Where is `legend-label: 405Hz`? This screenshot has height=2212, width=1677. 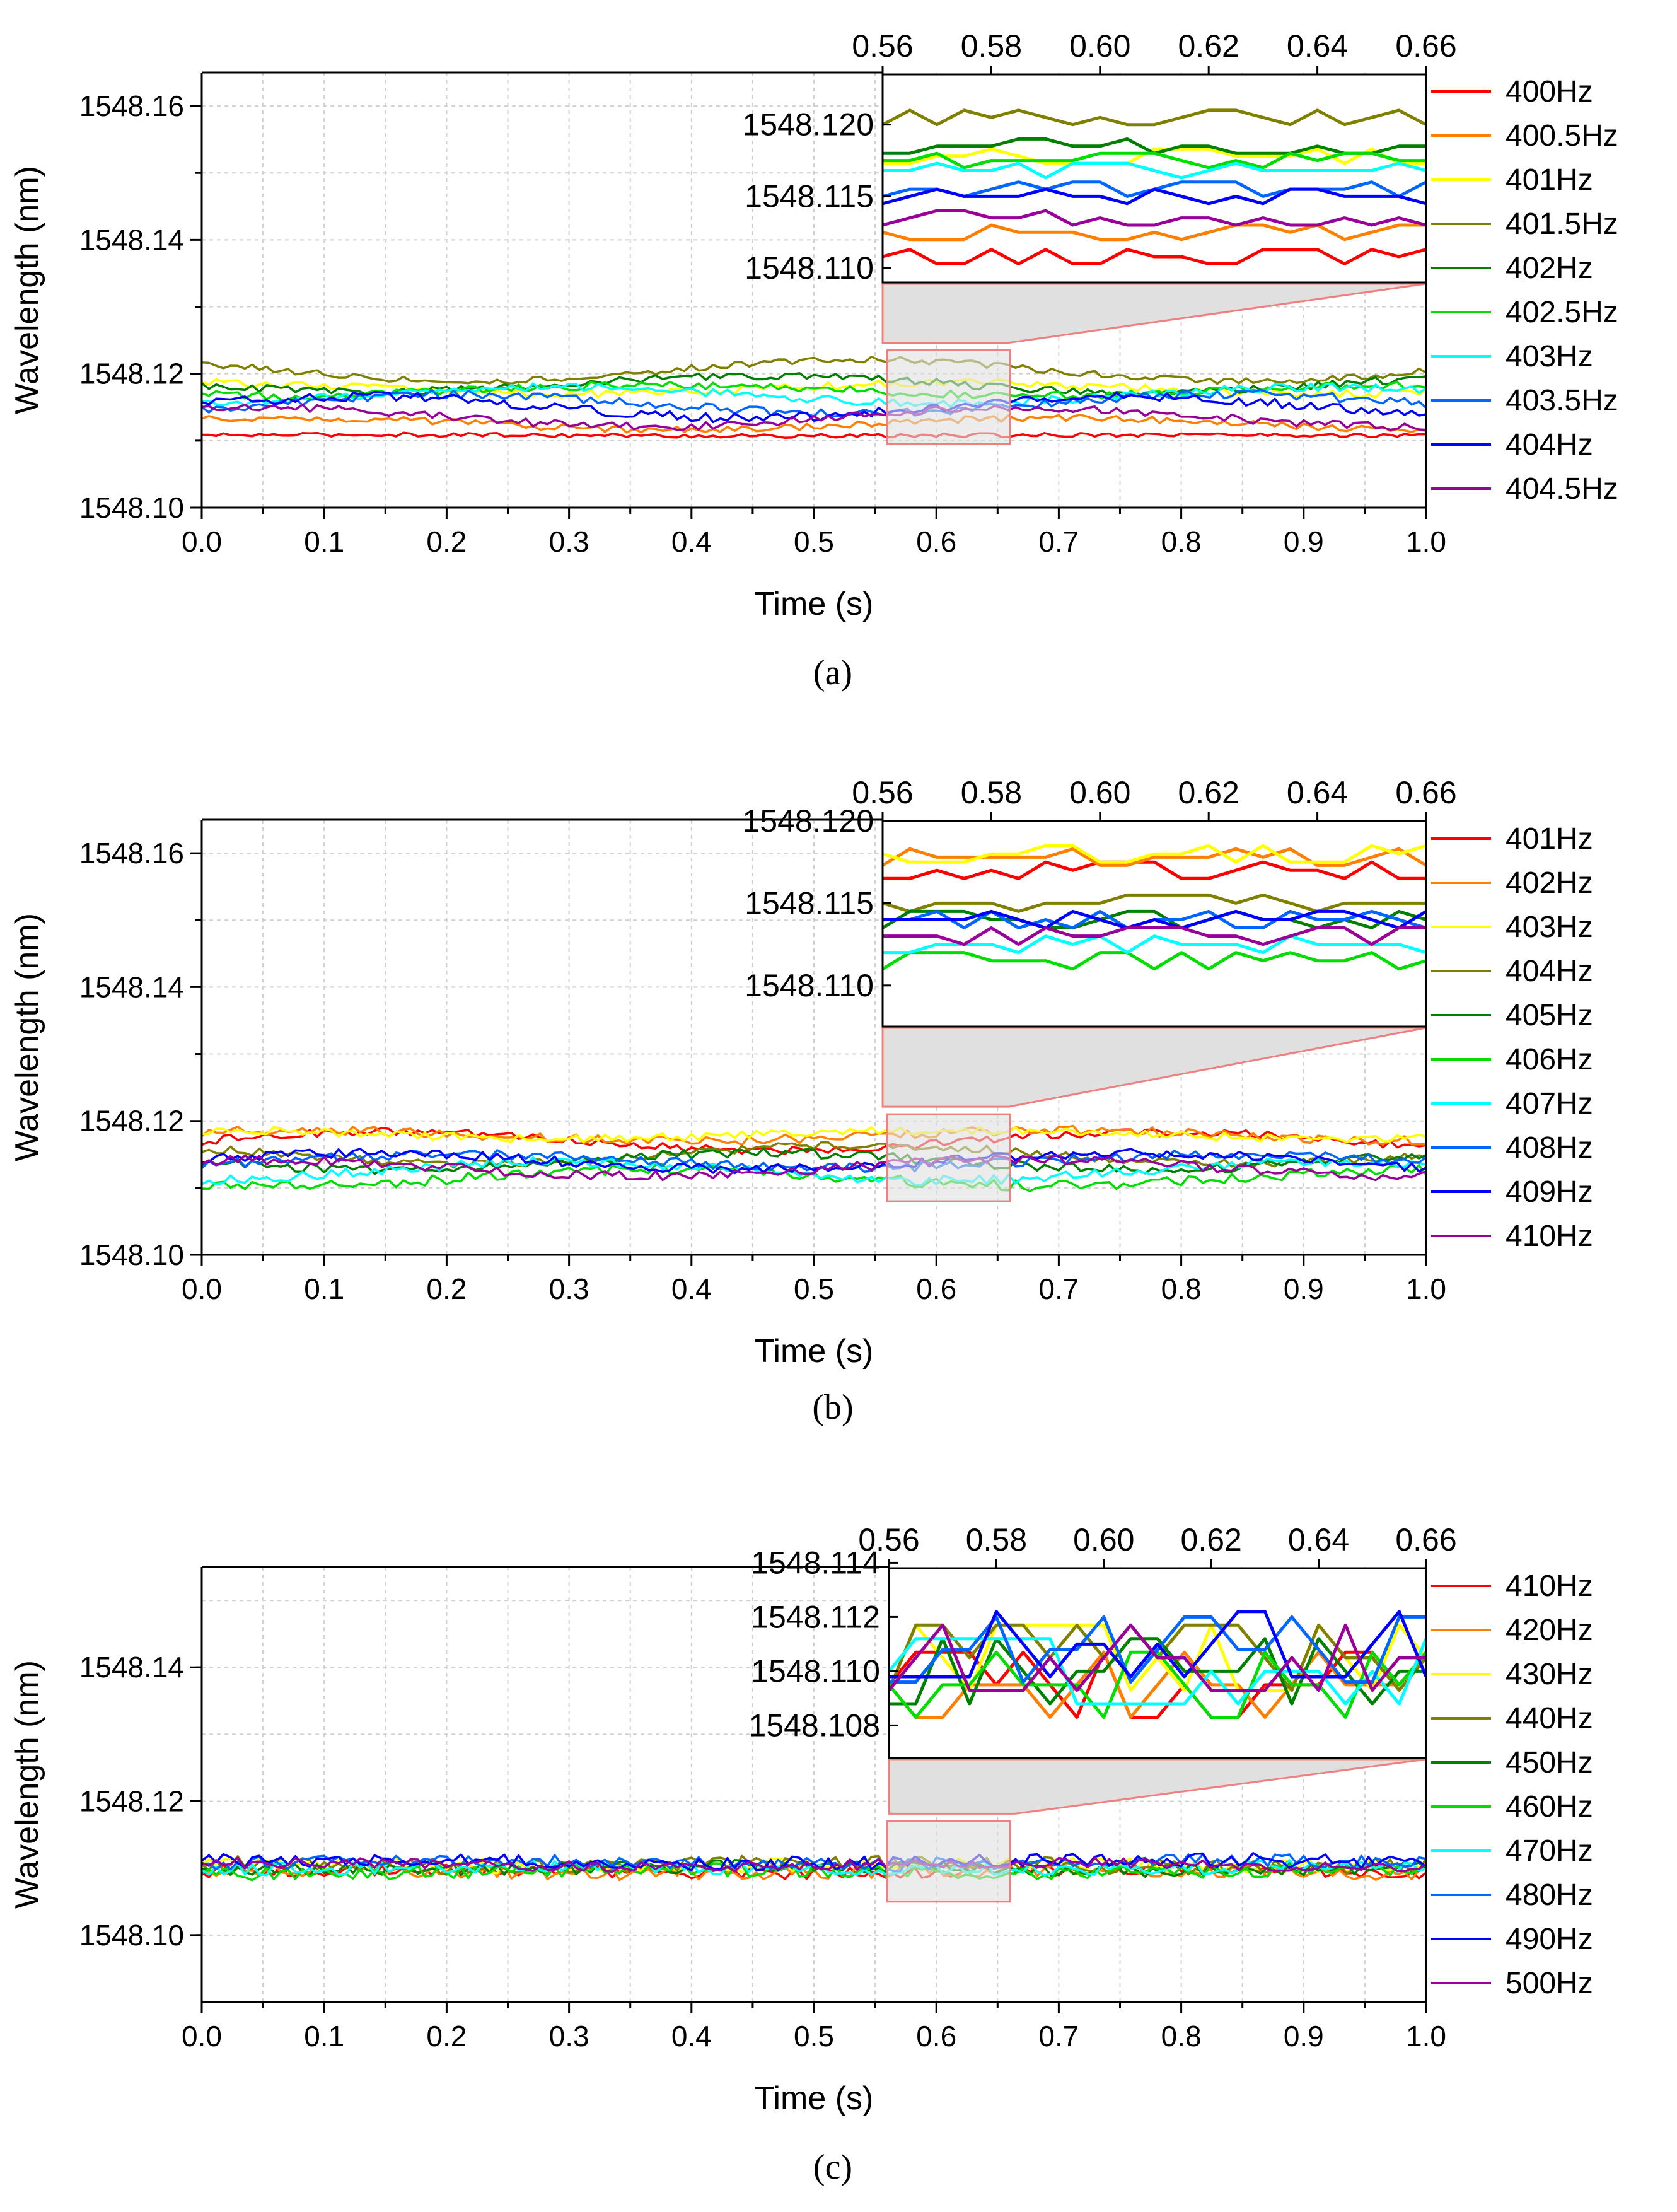 legend-label: 405Hz is located at coordinates (1549, 1015).